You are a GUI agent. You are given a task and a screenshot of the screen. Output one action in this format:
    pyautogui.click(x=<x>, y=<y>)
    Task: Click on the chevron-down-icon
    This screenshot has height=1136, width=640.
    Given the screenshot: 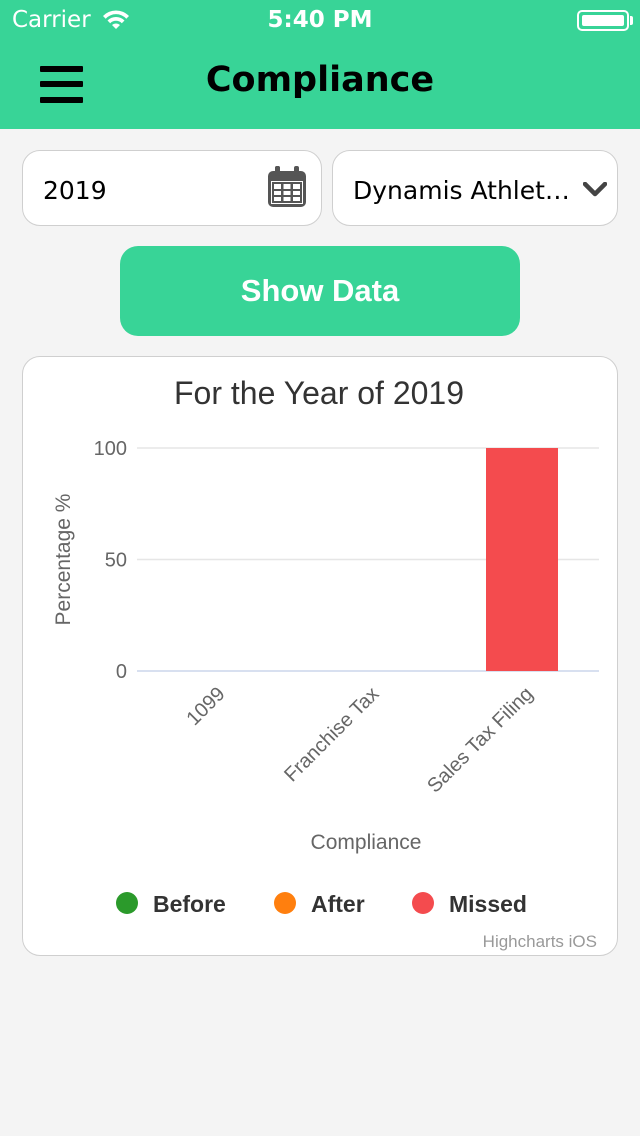 What is the action you would take?
    pyautogui.click(x=595, y=189)
    